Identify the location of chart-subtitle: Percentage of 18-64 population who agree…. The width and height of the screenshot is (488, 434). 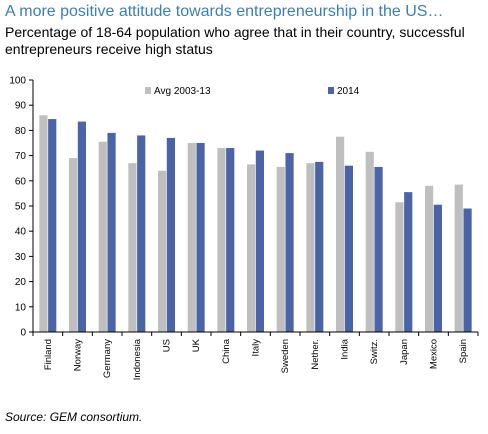
(235, 40).